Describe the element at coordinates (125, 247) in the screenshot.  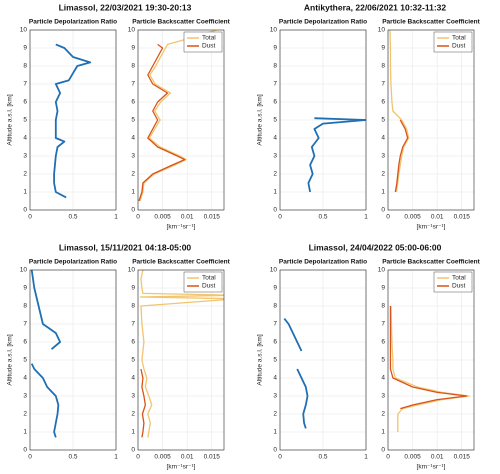
I see `panel-title: Limassol, 15/11/2021 04:18-05:00` at that location.